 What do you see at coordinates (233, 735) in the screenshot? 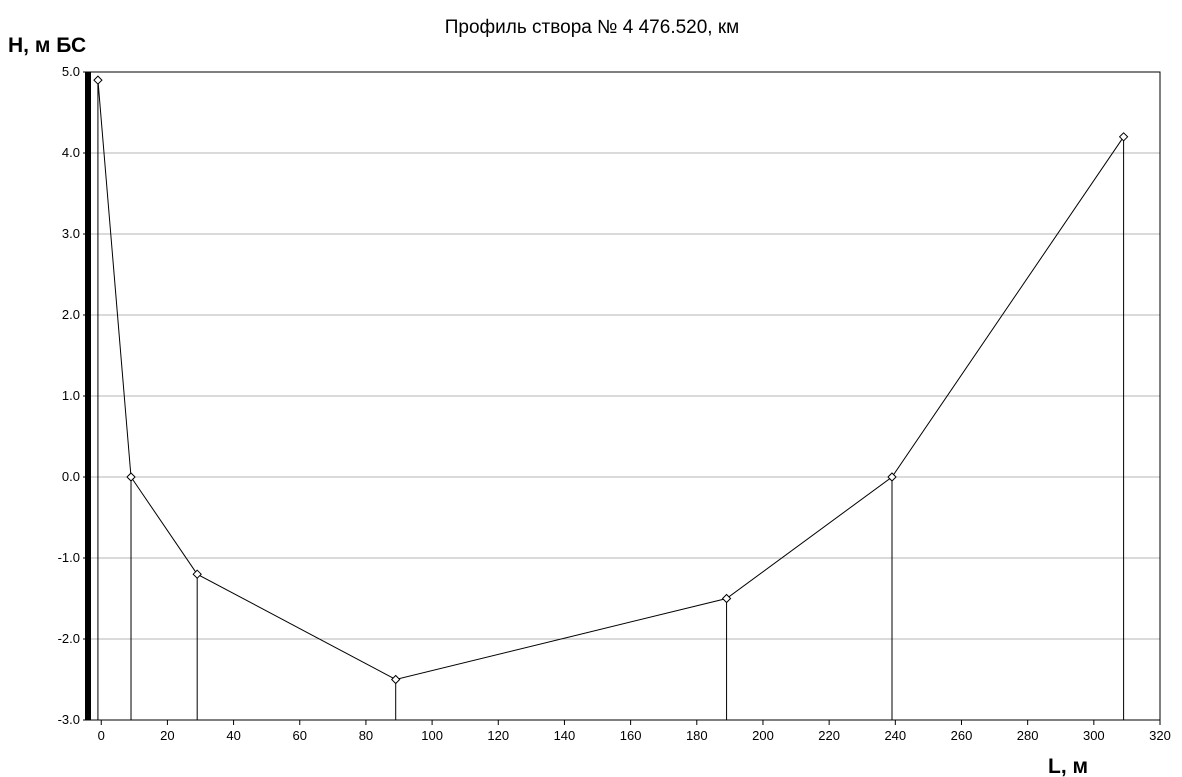
I see `x-tick-label: 40` at bounding box center [233, 735].